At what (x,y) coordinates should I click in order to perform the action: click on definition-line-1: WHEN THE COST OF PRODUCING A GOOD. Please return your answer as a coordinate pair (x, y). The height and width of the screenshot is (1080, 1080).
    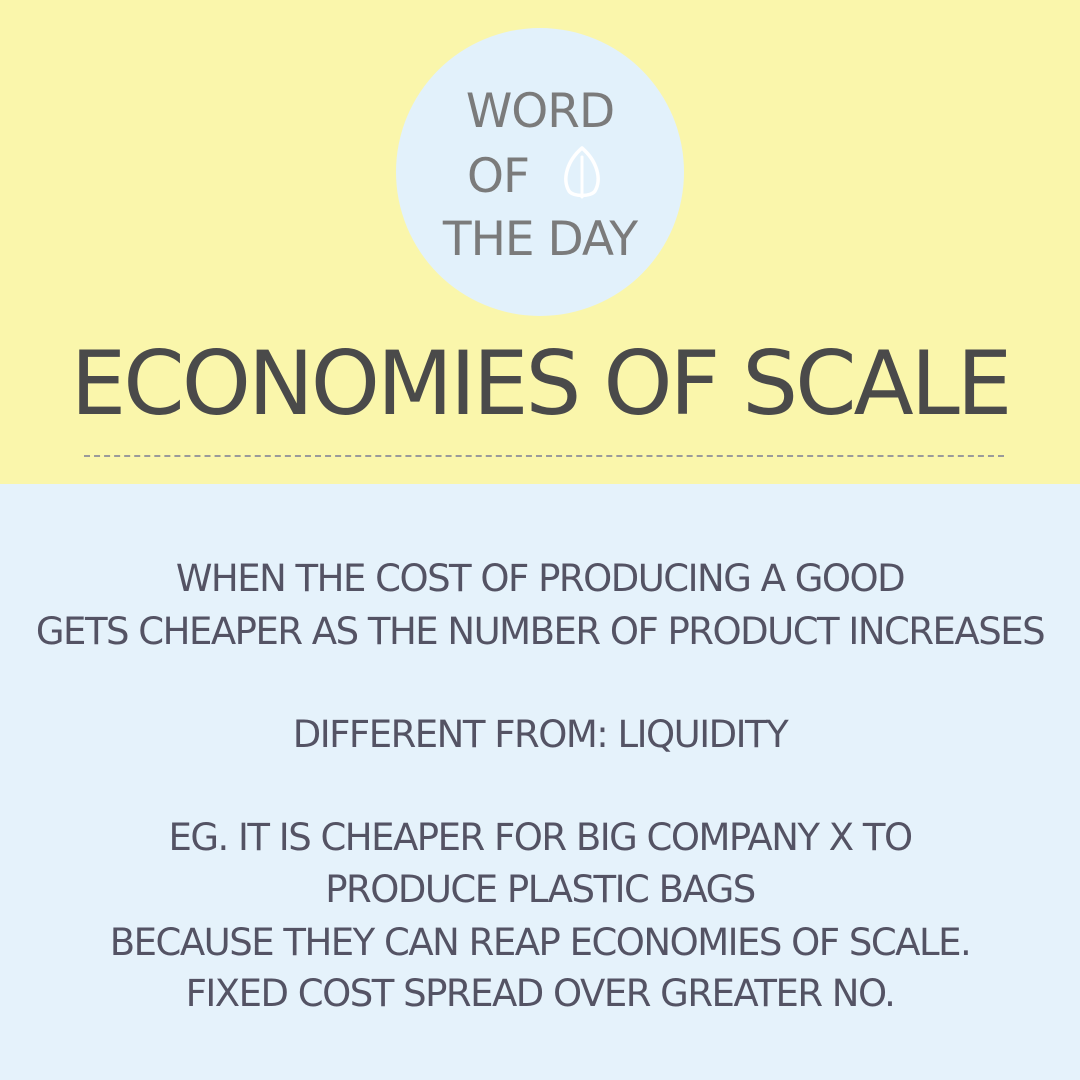
    Looking at the image, I should click on (540, 578).